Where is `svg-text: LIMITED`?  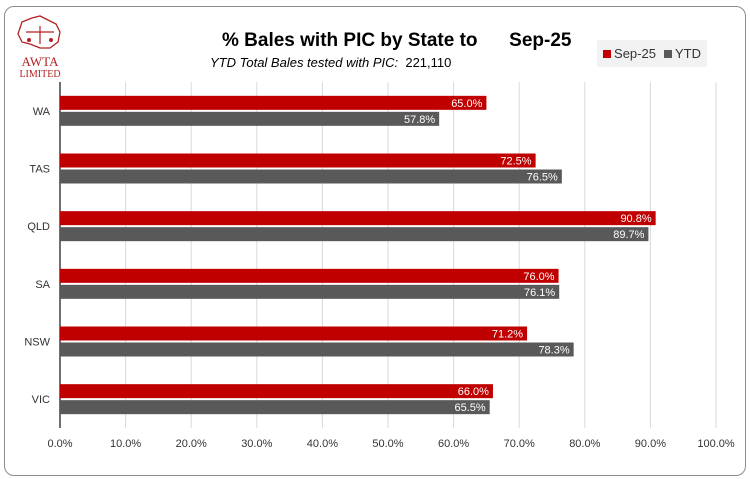 svg-text: LIMITED is located at coordinates (39, 74).